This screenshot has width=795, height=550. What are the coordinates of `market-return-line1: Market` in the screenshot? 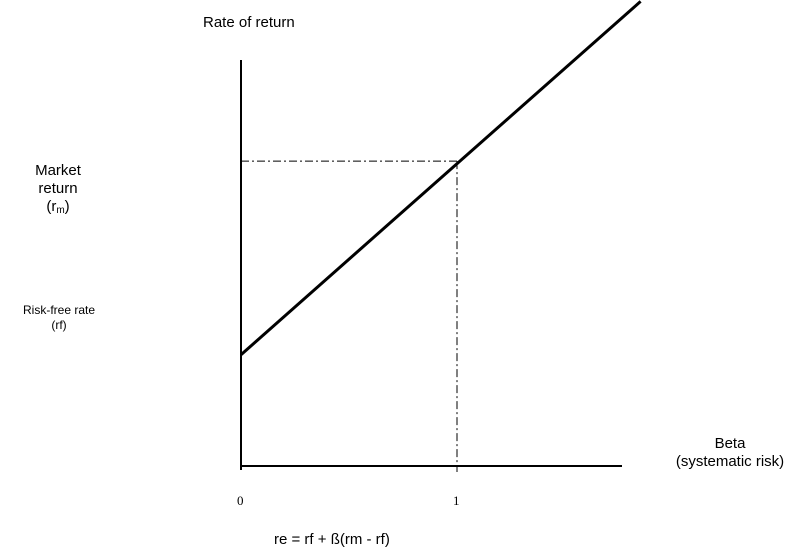 It's located at (58, 170).